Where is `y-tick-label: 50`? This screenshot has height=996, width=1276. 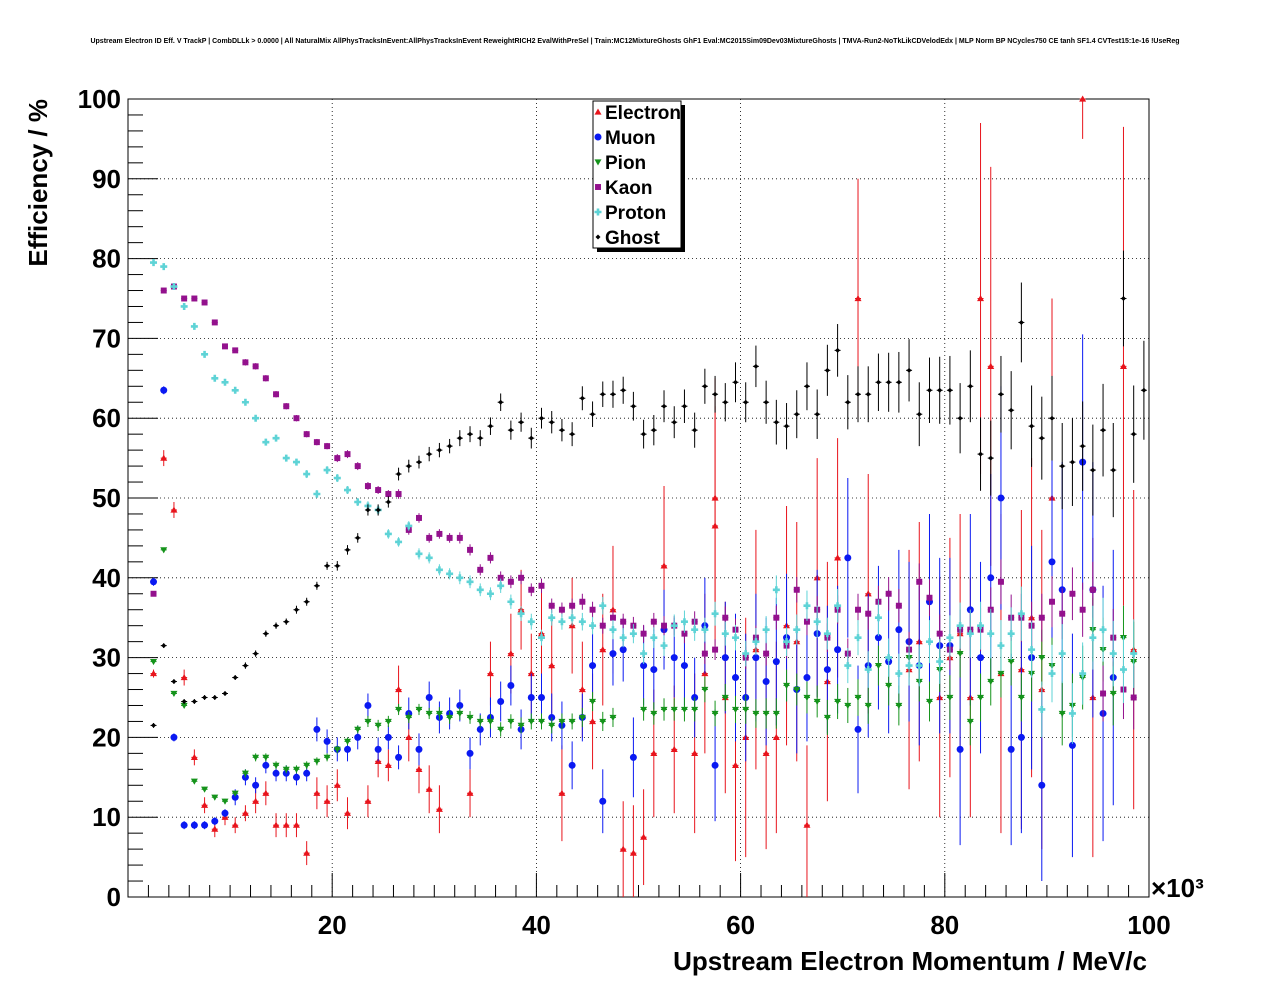
y-tick-label: 50 is located at coordinates (106, 498).